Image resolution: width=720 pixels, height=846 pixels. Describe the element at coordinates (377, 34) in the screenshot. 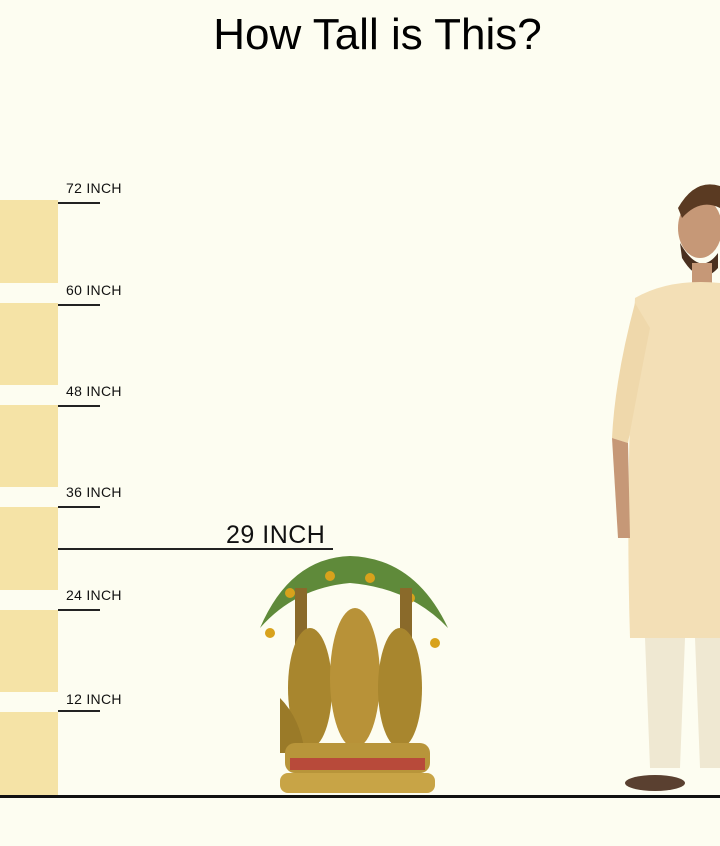

I see `page-title: How Tall is This?` at that location.